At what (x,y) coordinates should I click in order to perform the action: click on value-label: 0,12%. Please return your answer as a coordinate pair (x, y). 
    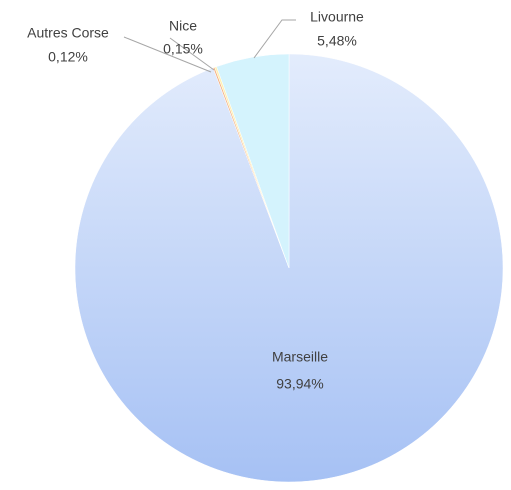
    Looking at the image, I should click on (68, 57).